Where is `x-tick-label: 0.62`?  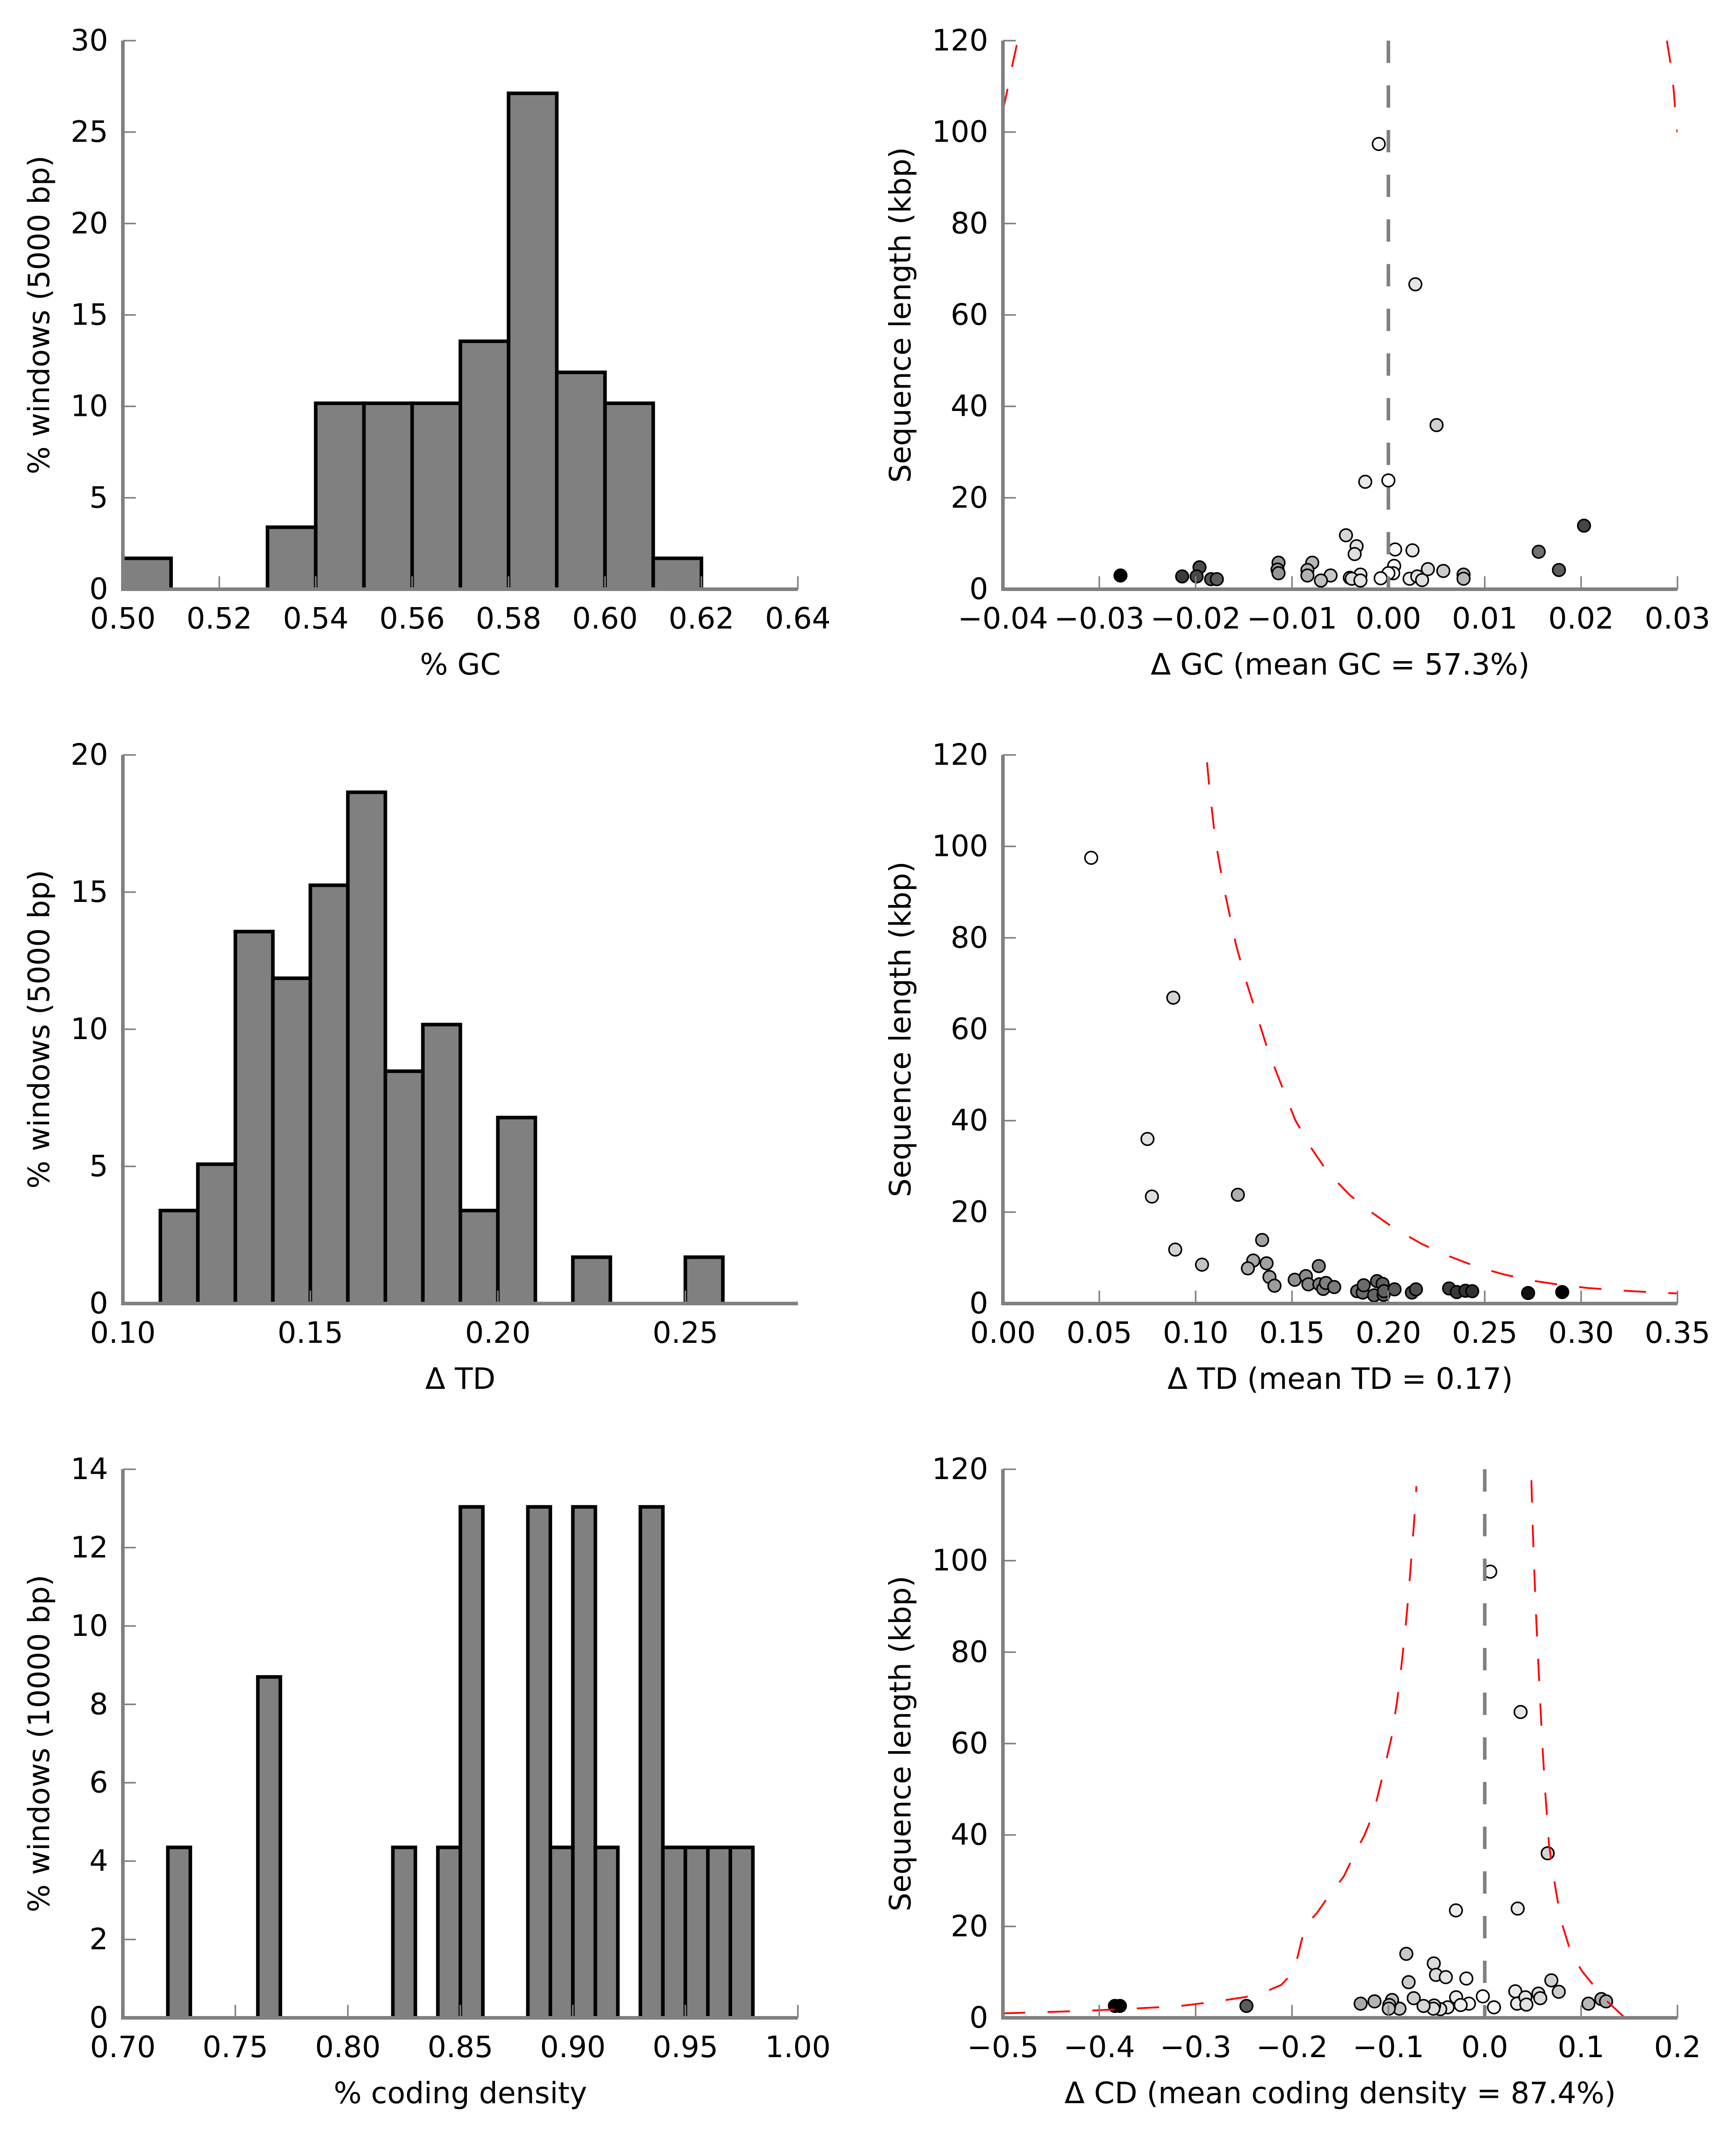
x-tick-label: 0.62 is located at coordinates (701, 619).